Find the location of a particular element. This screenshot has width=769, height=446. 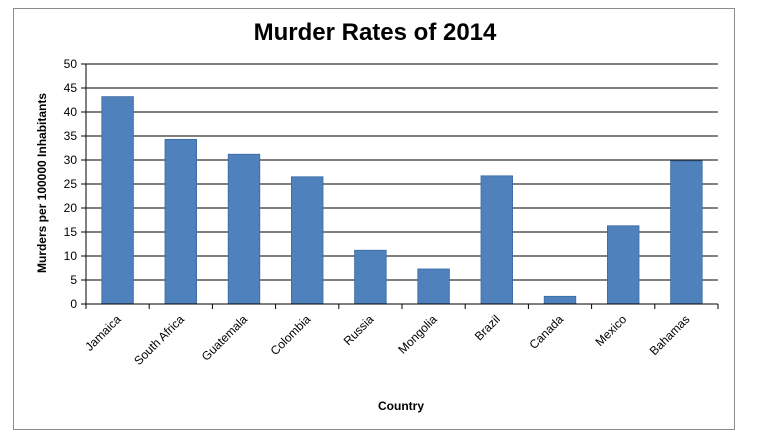

bar-mexico is located at coordinates (623, 265).